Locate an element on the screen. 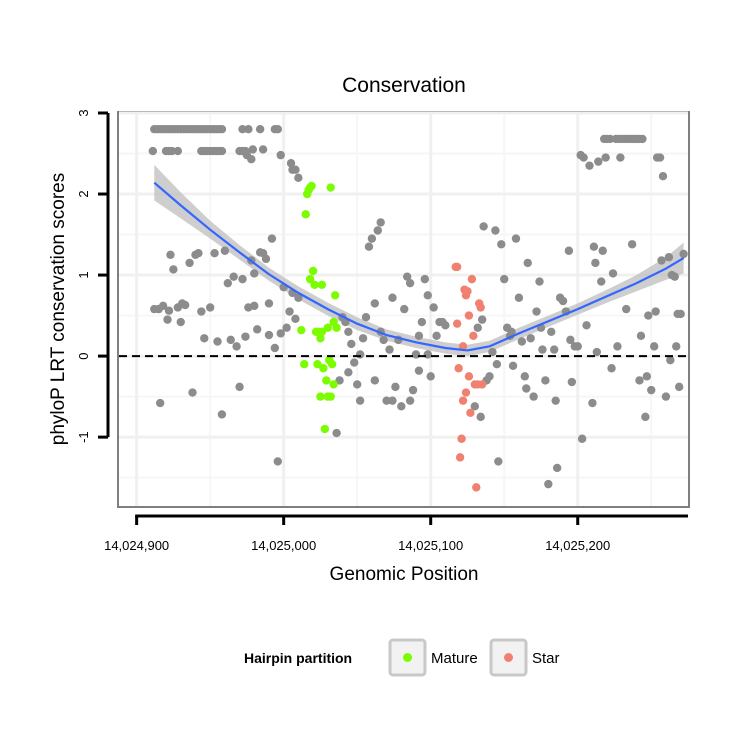 The image size is (750, 750). series-mature is located at coordinates (319, 307).